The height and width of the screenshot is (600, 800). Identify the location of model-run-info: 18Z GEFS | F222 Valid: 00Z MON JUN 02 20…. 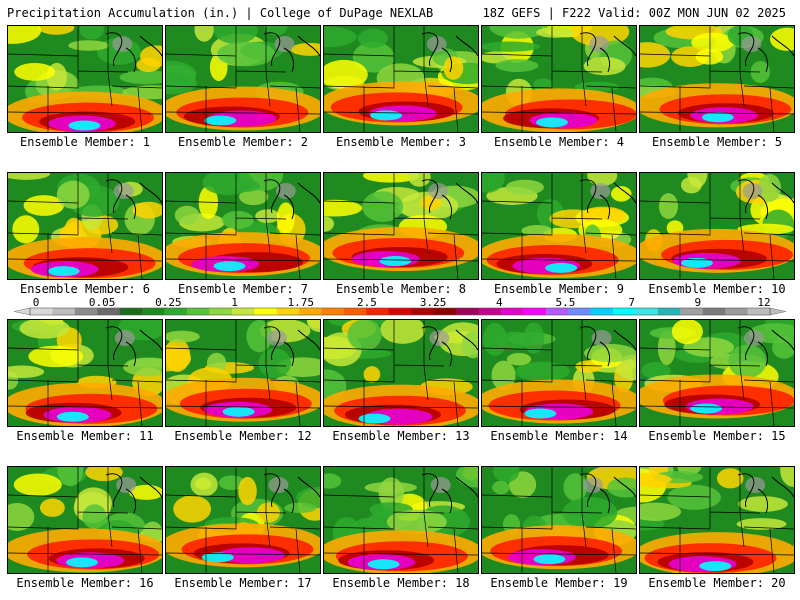
(634, 13).